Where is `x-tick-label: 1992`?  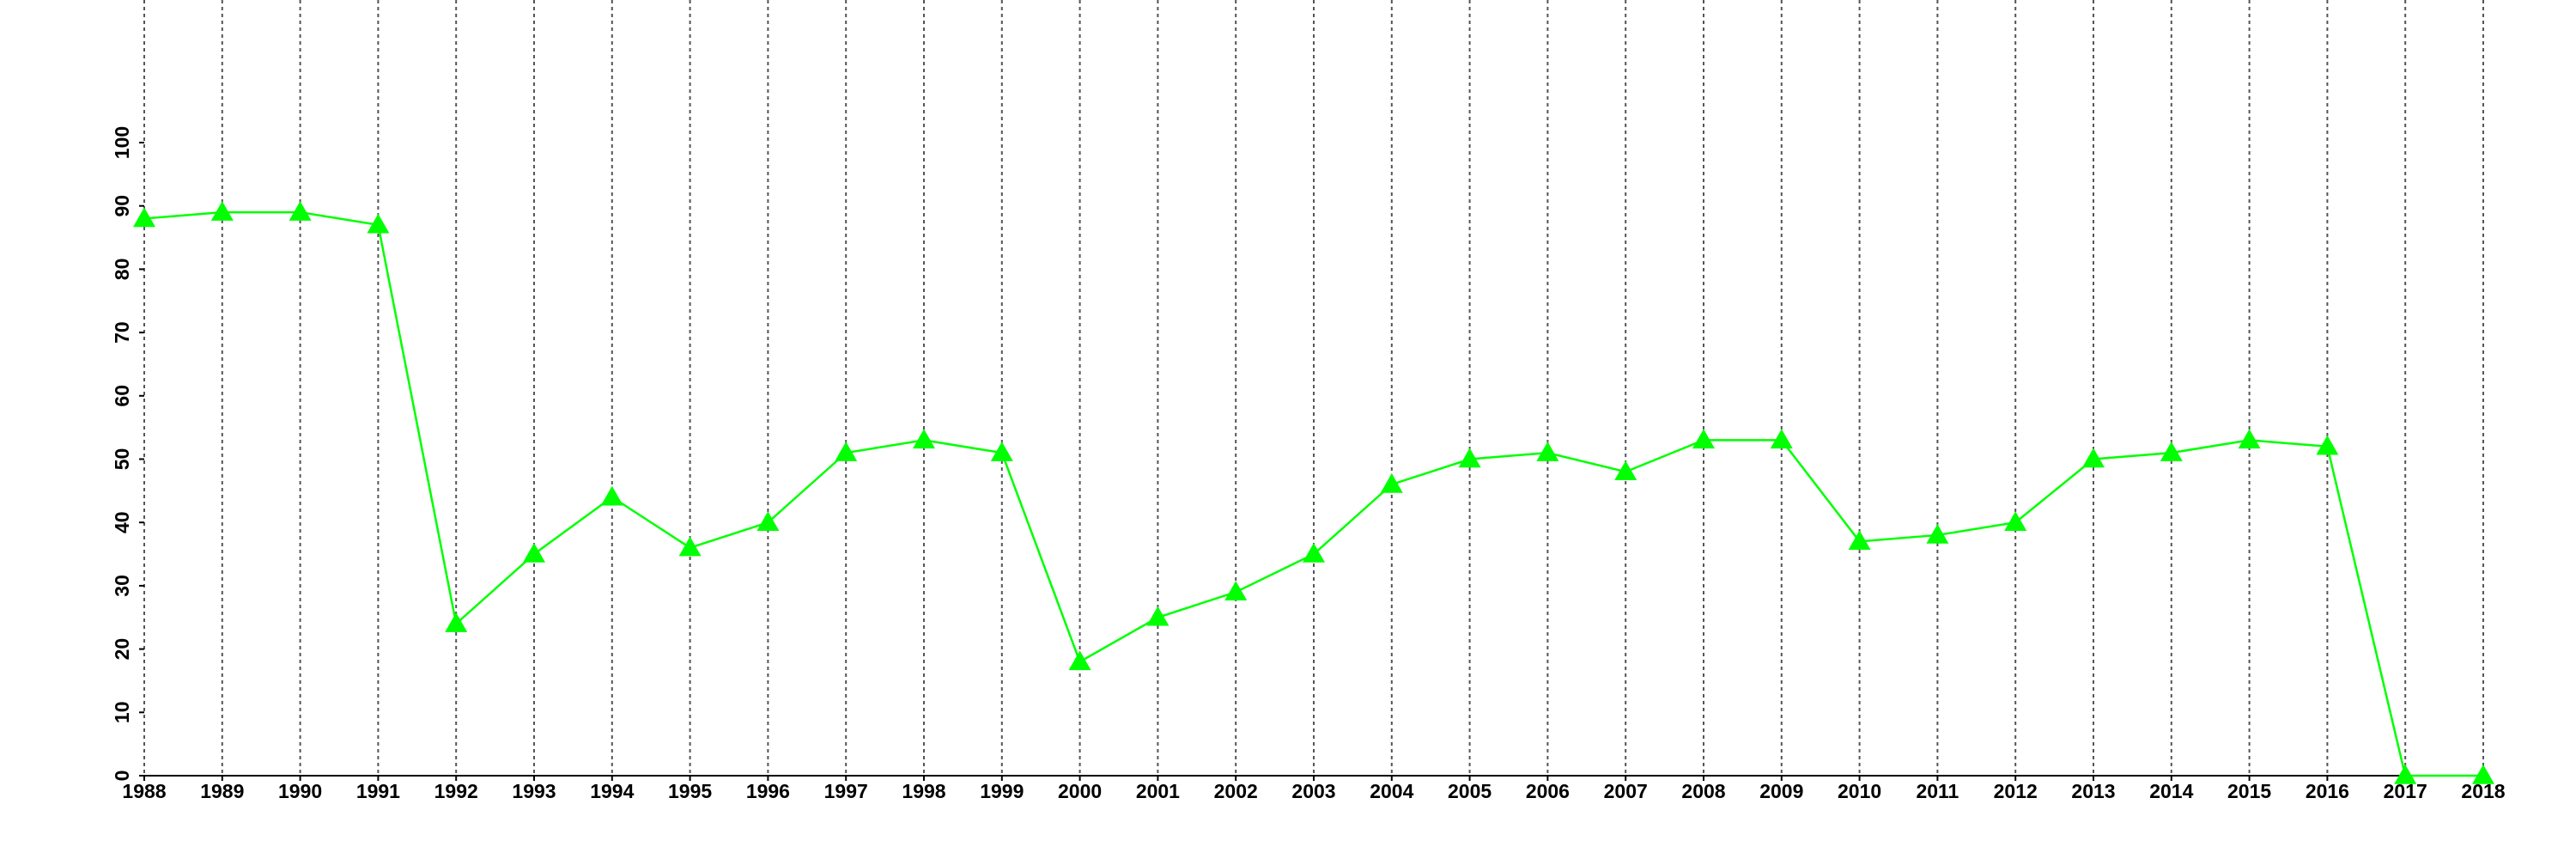 x-tick-label: 1992 is located at coordinates (456, 791).